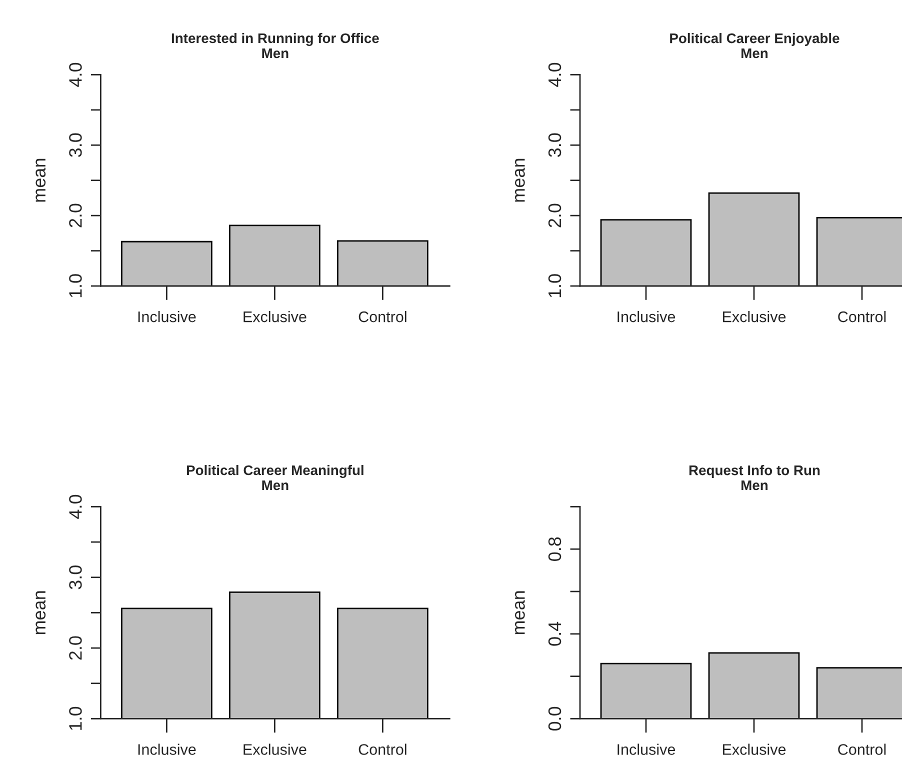  Describe the element at coordinates (555, 634) in the screenshot. I see `y-tick-label: 0.4` at that location.